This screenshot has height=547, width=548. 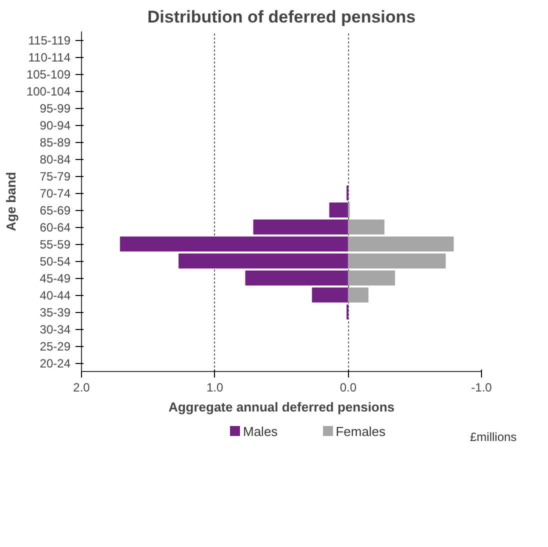 I want to click on legend-label: Females, so click(x=361, y=431).